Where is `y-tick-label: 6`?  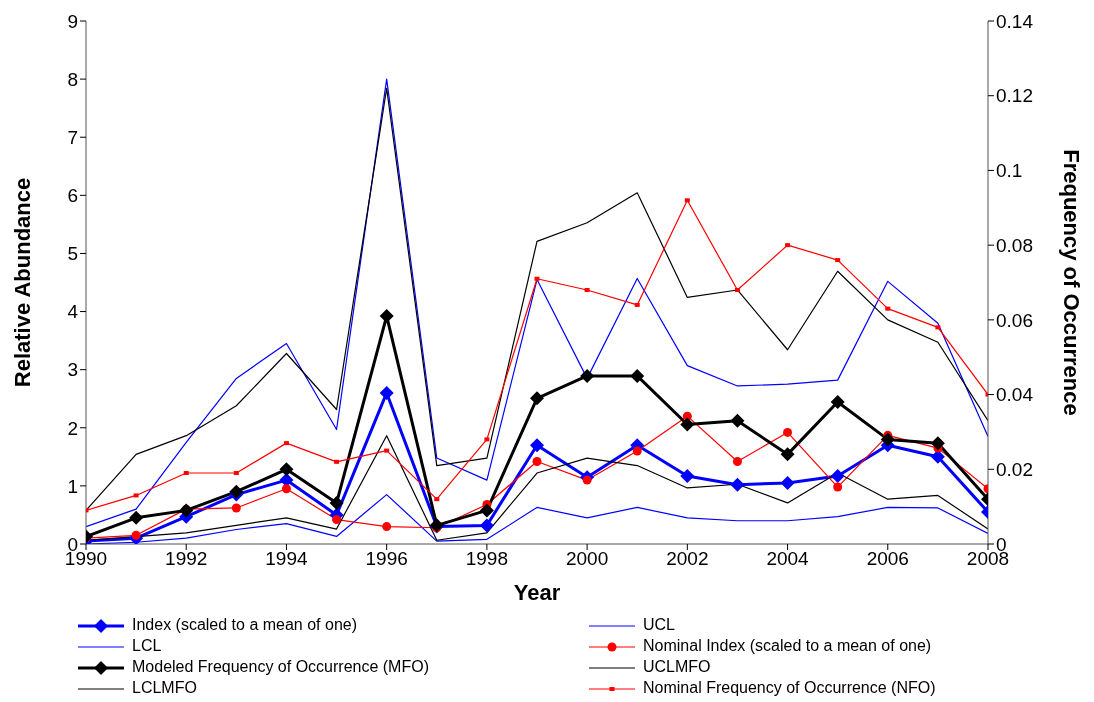 y-tick-label: 6 is located at coordinates (72, 196).